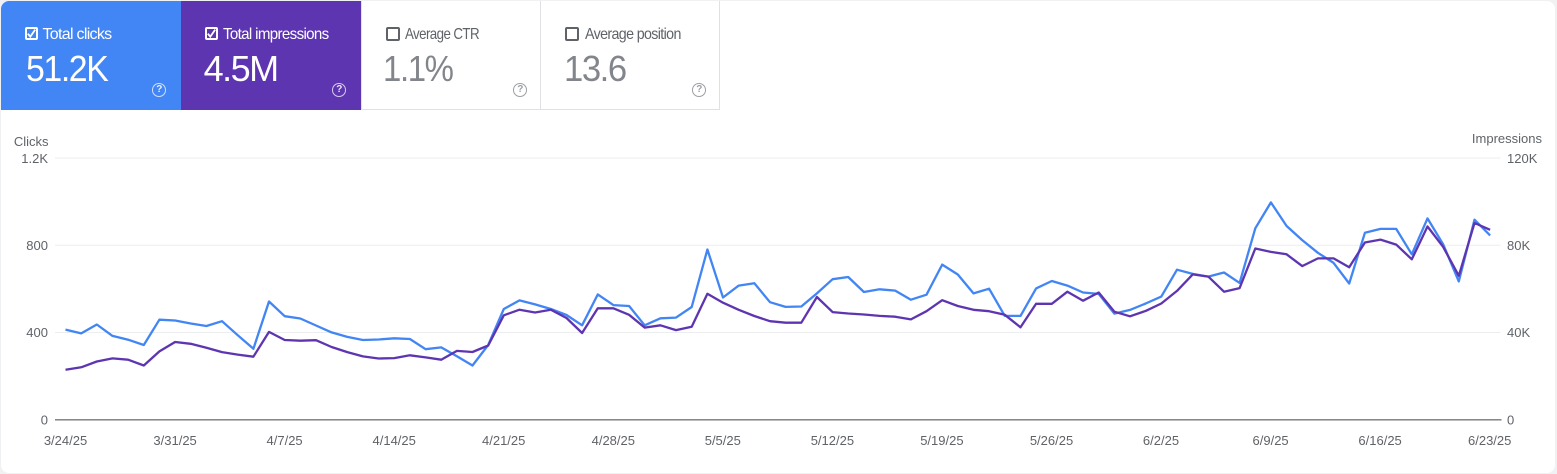  I want to click on svg-text: 40K, so click(1518, 332).